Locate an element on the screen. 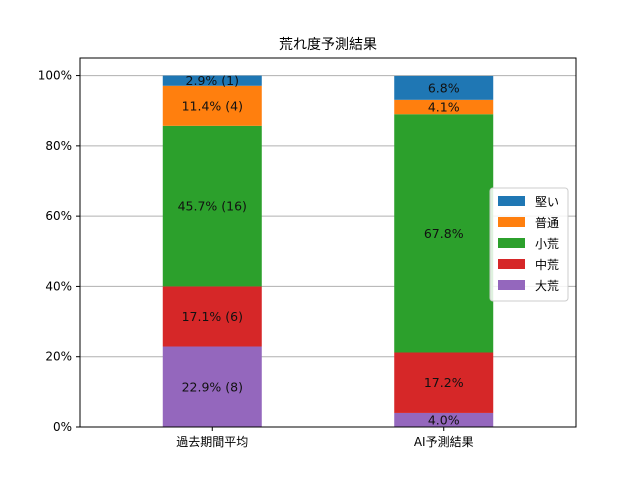 Image resolution: width=640 pixels, height=480 pixels. bar-segment-label: 4.0% is located at coordinates (444, 419).